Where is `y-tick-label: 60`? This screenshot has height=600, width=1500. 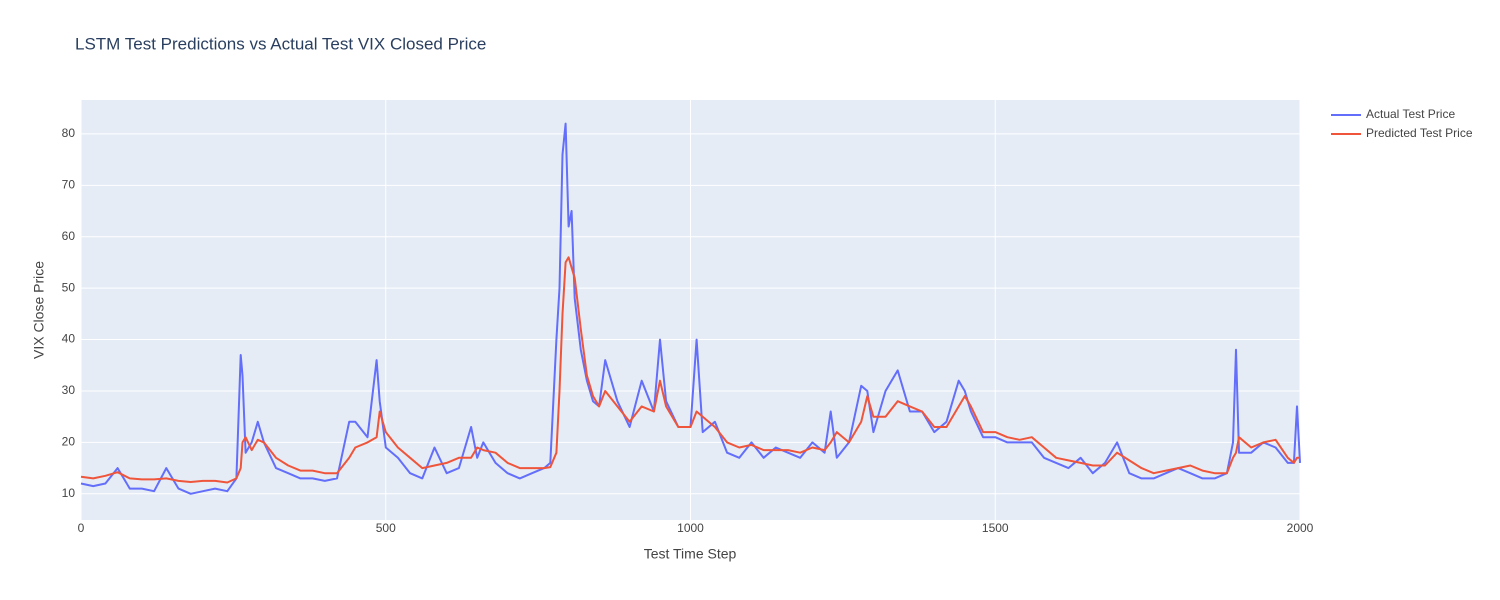
y-tick-label: 60 is located at coordinates (69, 236).